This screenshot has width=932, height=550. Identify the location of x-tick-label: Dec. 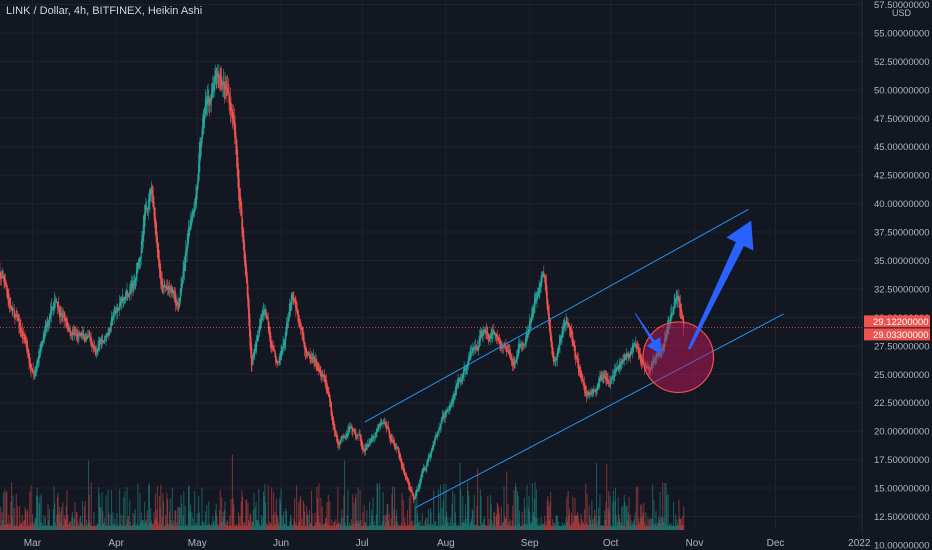
(776, 543).